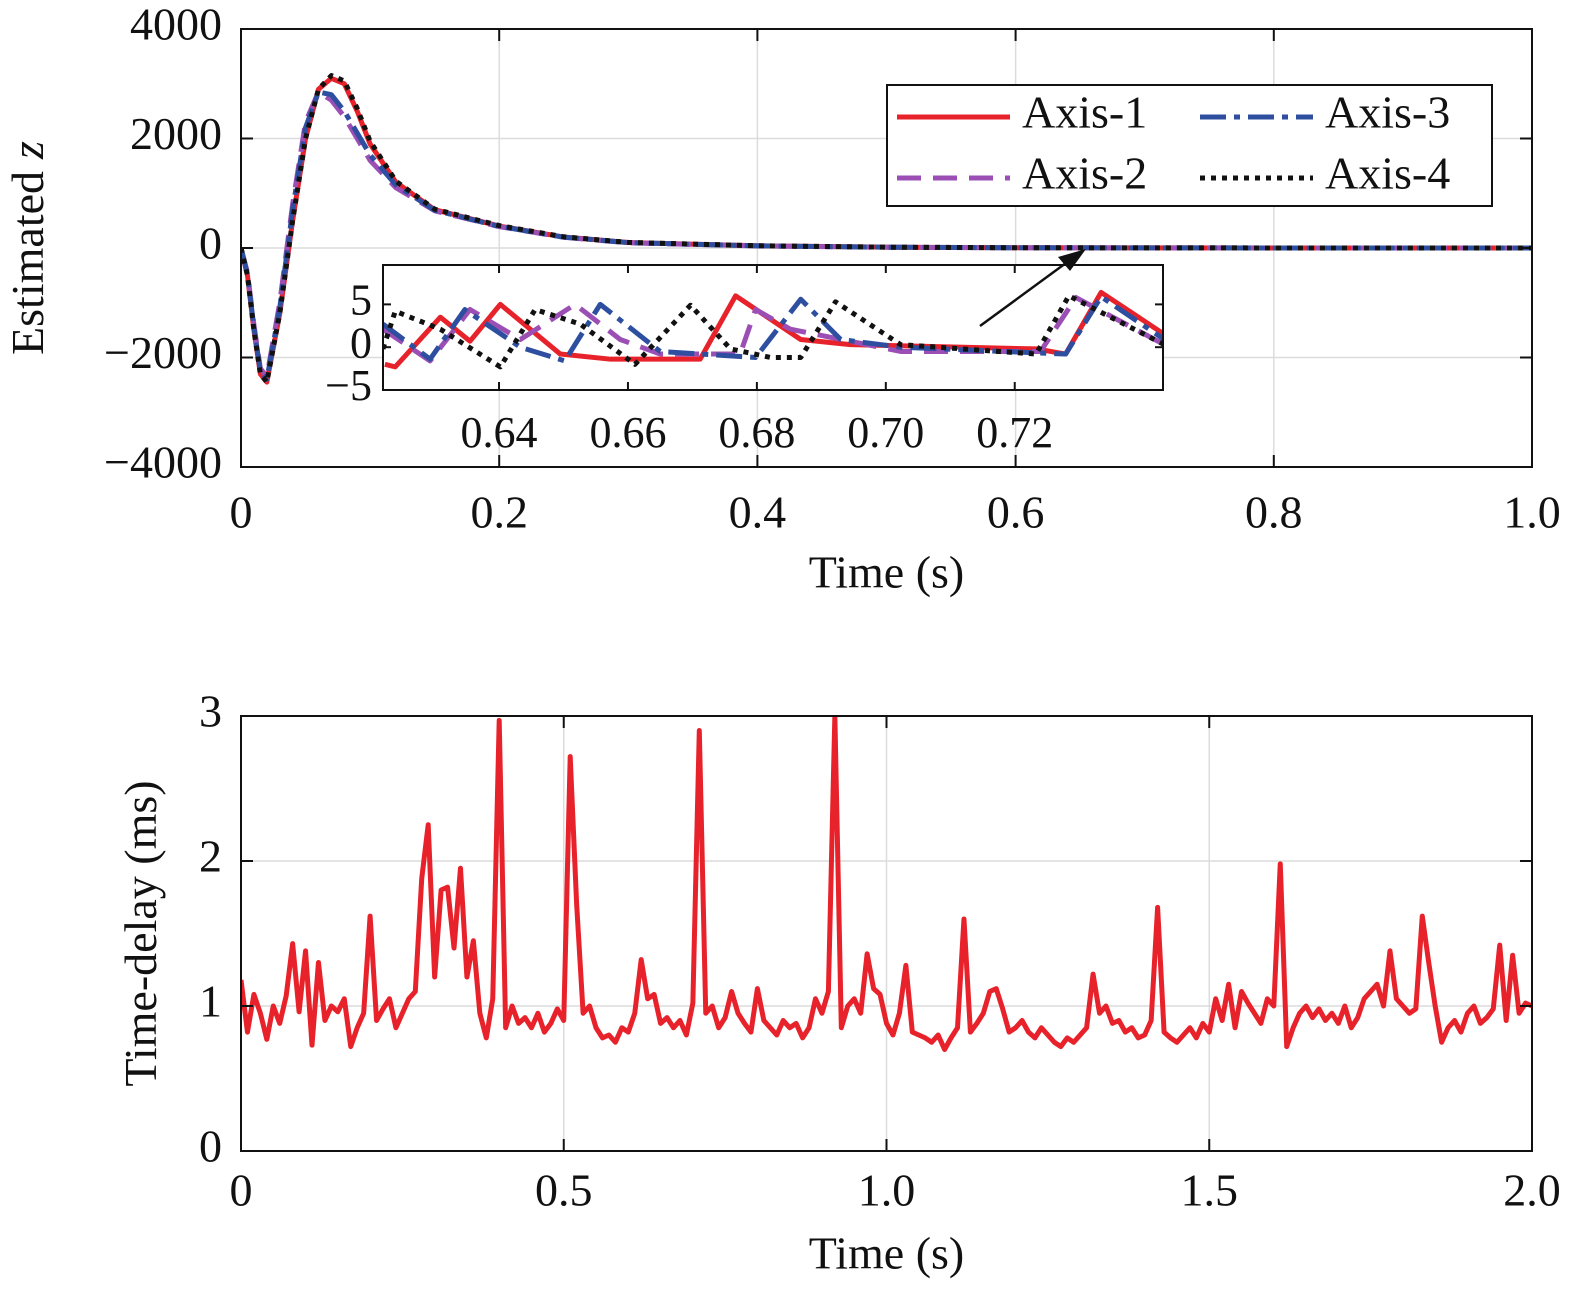 This screenshot has height=1299, width=1575. I want to click on y-axis-label: Estimated z, so click(27, 248).